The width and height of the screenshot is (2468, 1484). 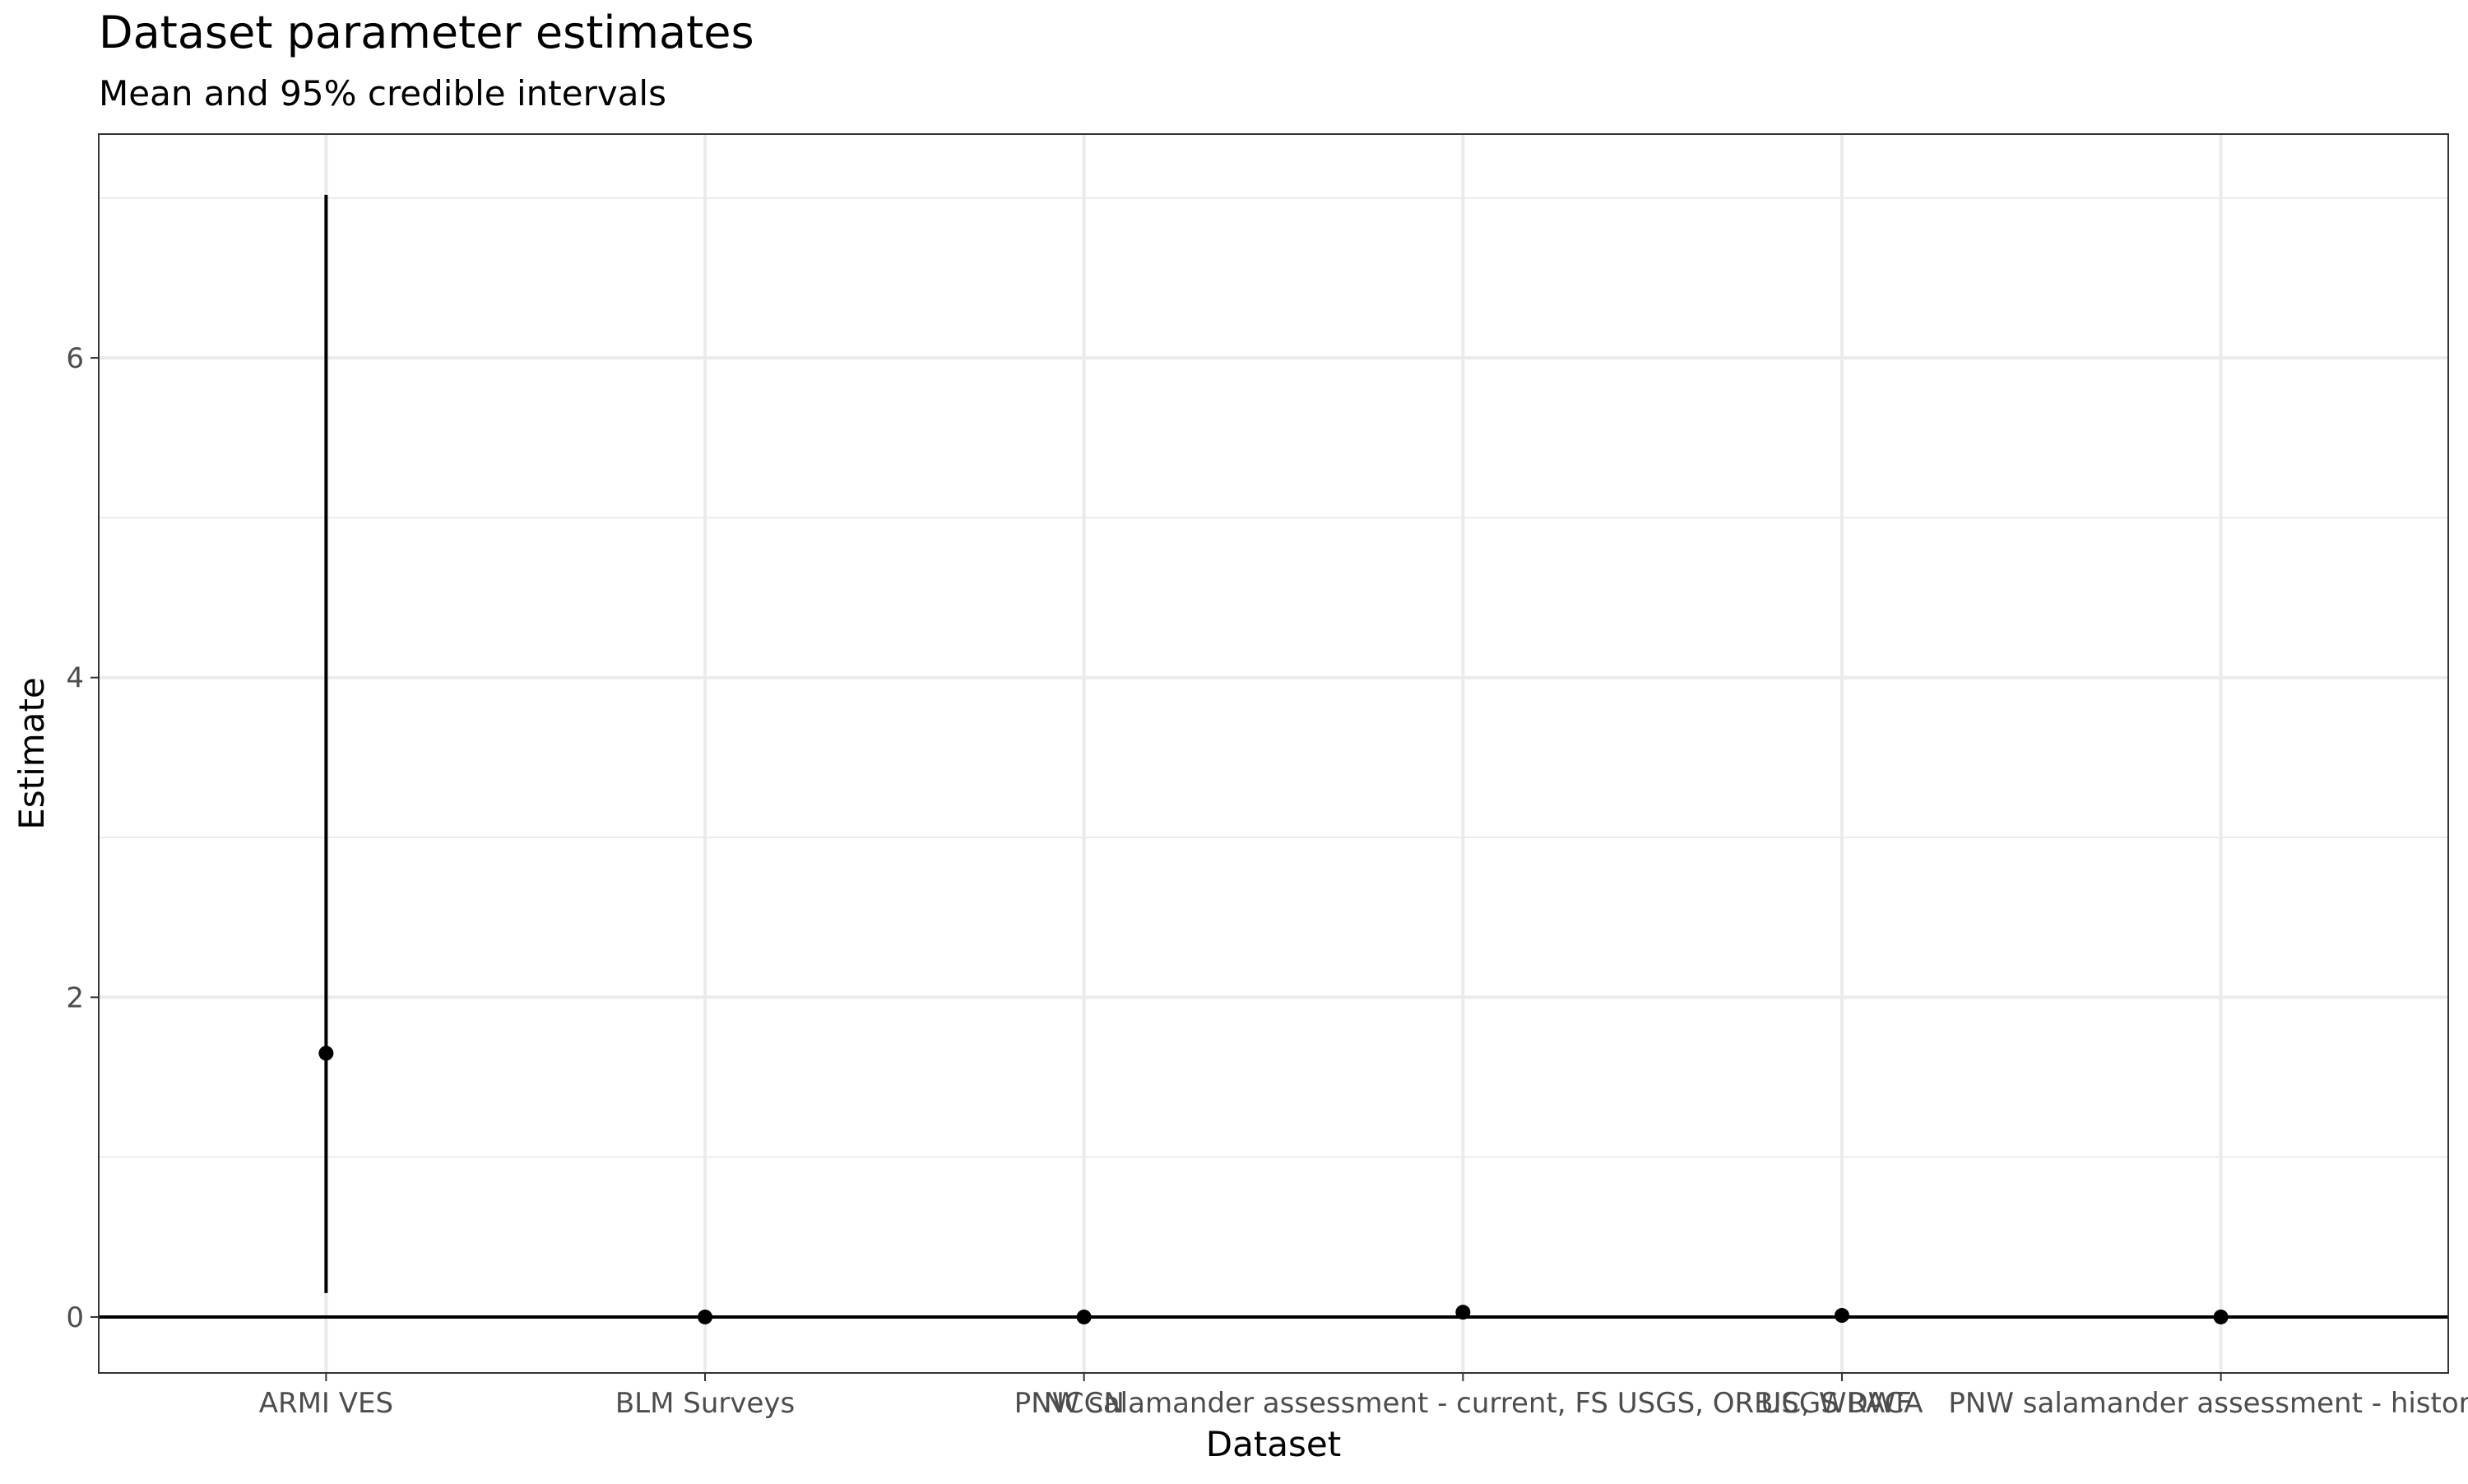 What do you see at coordinates (1083, 1403) in the screenshot?
I see `x-tick-label: NCCN` at bounding box center [1083, 1403].